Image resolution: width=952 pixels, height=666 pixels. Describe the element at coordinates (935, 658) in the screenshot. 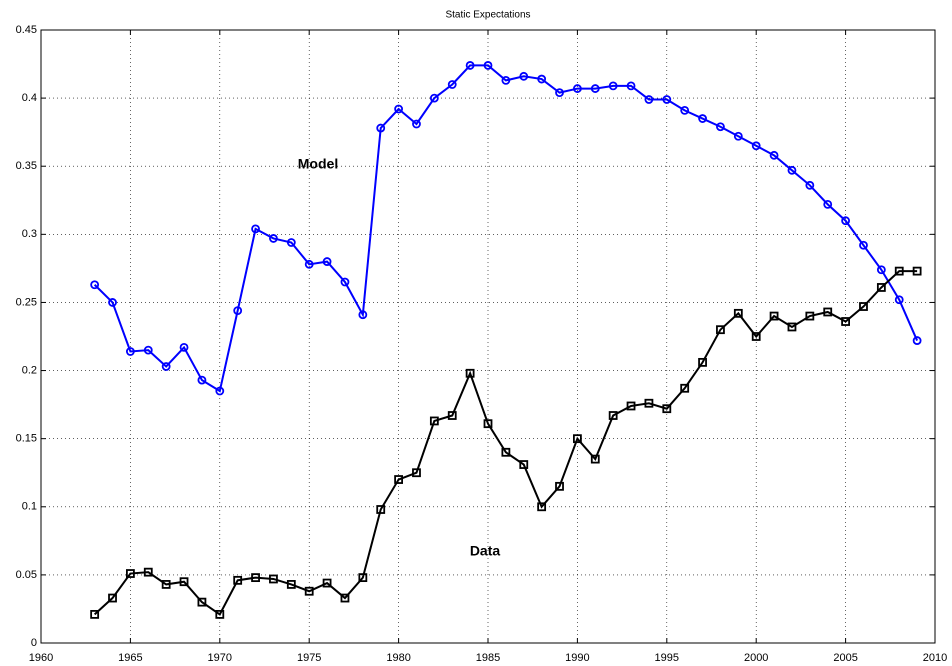

I see `x-tick-label: 2010` at that location.